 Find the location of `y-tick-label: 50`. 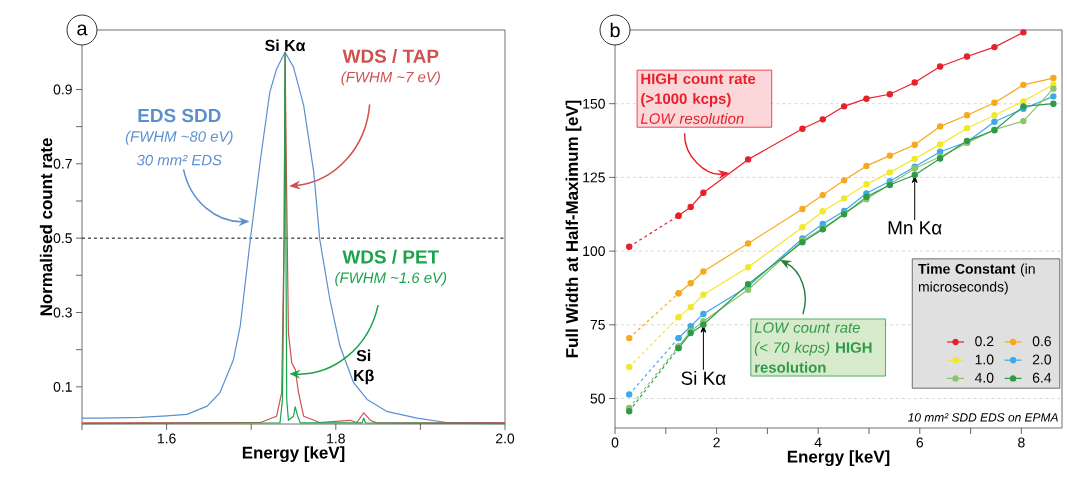

y-tick-label: 50 is located at coordinates (597, 398).